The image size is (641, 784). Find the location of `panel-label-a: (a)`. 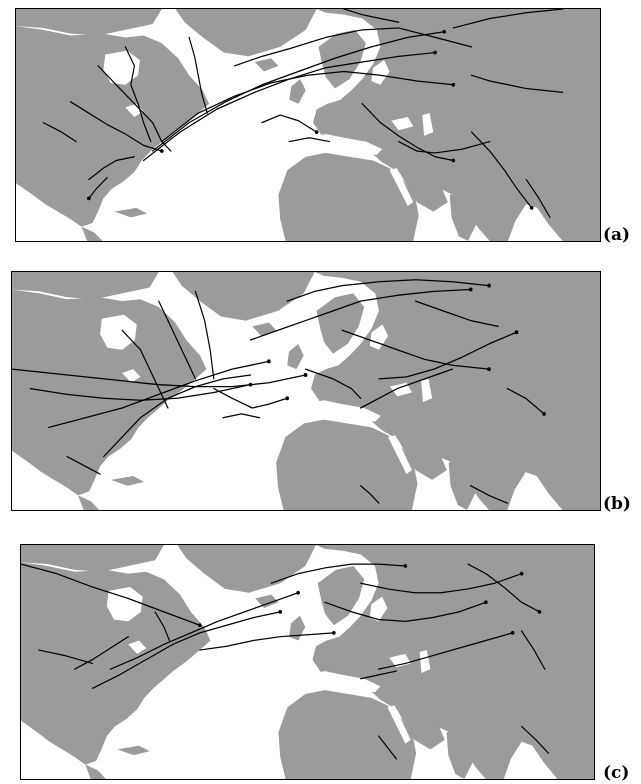

panel-label-a: (a) is located at coordinates (617, 235).